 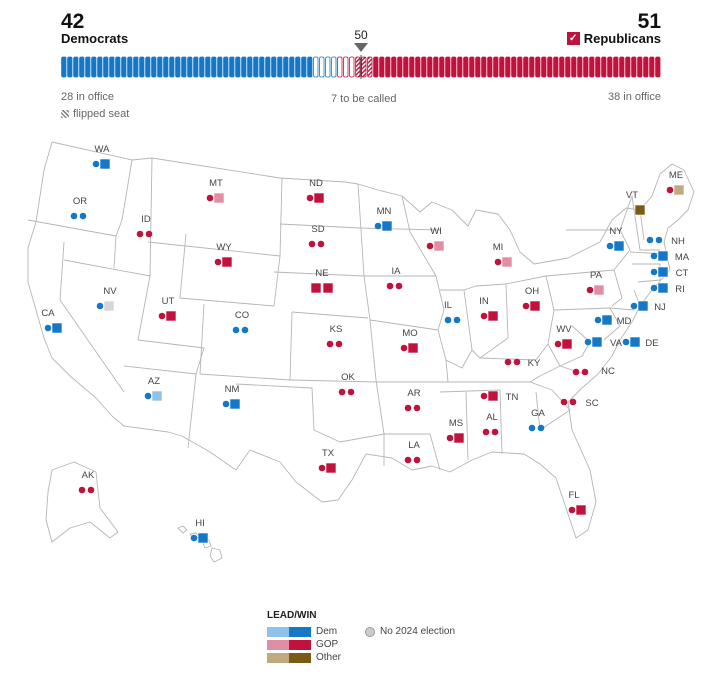 I want to click on state-la: LA, so click(x=412, y=452).